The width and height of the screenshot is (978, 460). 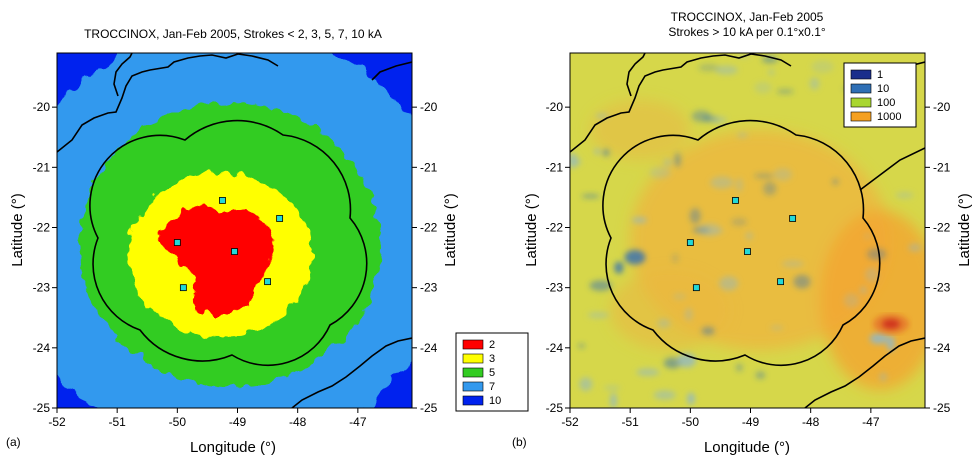 I want to click on stations-a, so click(x=228, y=244).